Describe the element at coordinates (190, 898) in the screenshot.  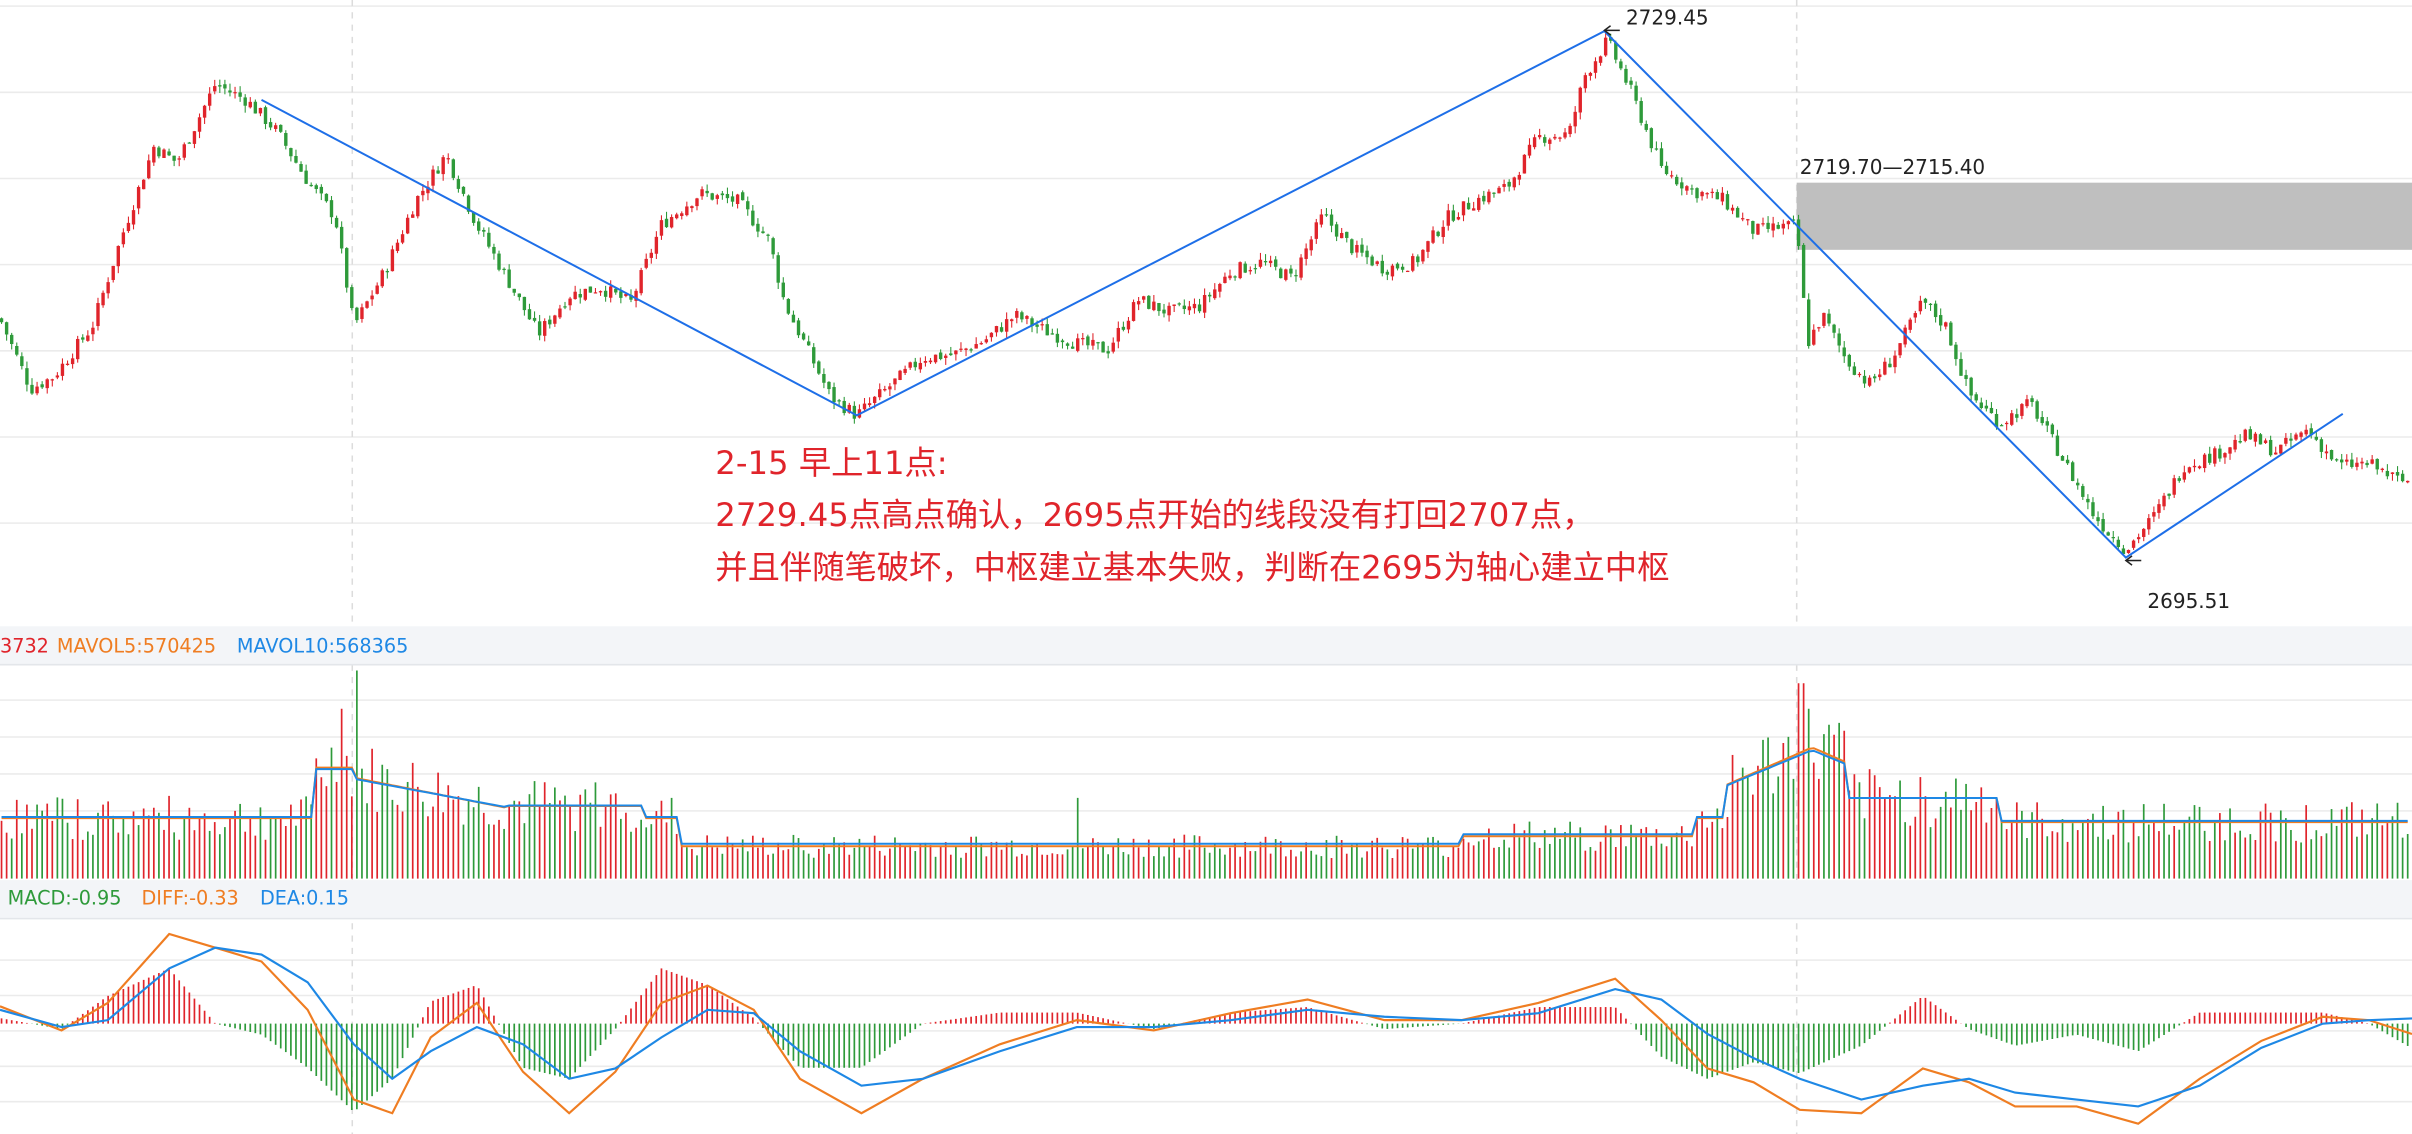
I see `diff-label: DIFF:-0.33` at that location.